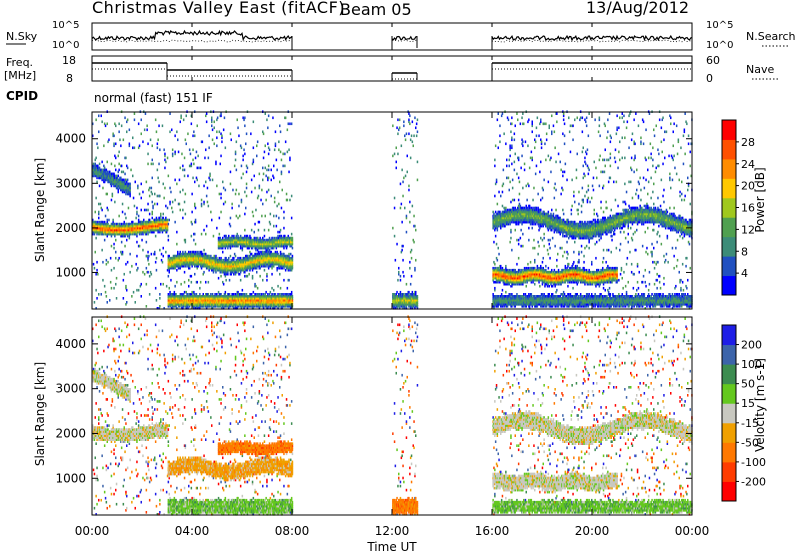  What do you see at coordinates (771, 36) in the screenshot?
I see `nsearch-label: N.Search` at bounding box center [771, 36].